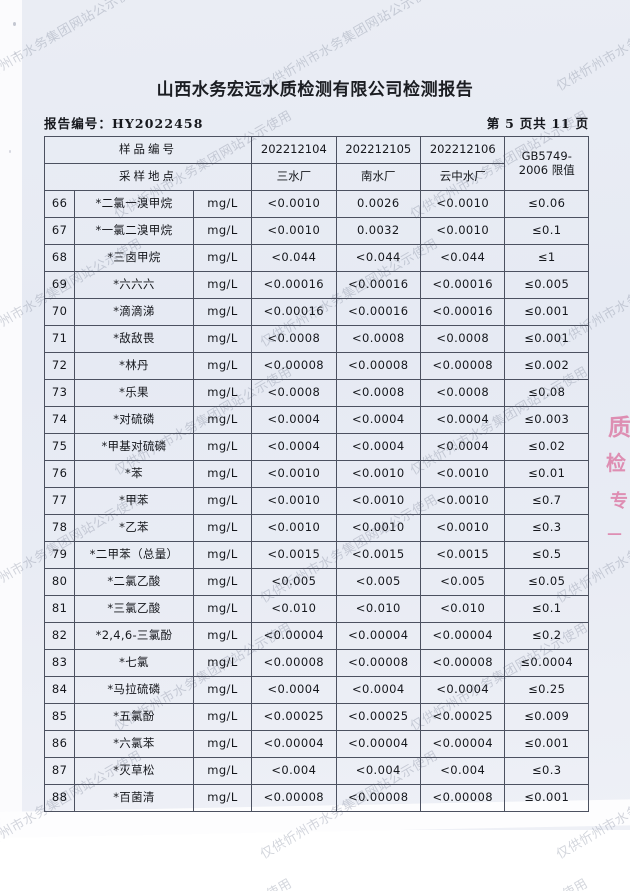 This screenshot has width=630, height=891. I want to click on value-sample-2: <0.005, so click(378, 582).